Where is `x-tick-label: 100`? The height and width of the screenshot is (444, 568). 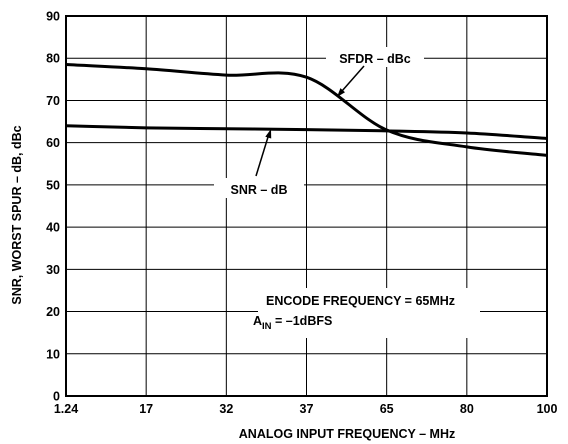 x-tick-label: 100 is located at coordinates (547, 409).